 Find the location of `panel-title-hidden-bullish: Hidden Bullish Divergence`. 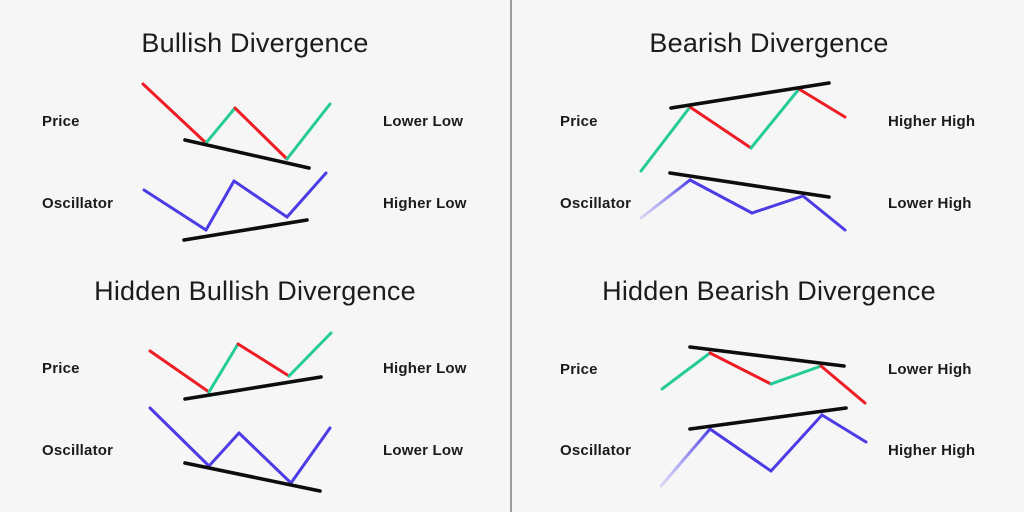

panel-title-hidden-bullish: Hidden Bullish Divergence is located at coordinates (255, 291).